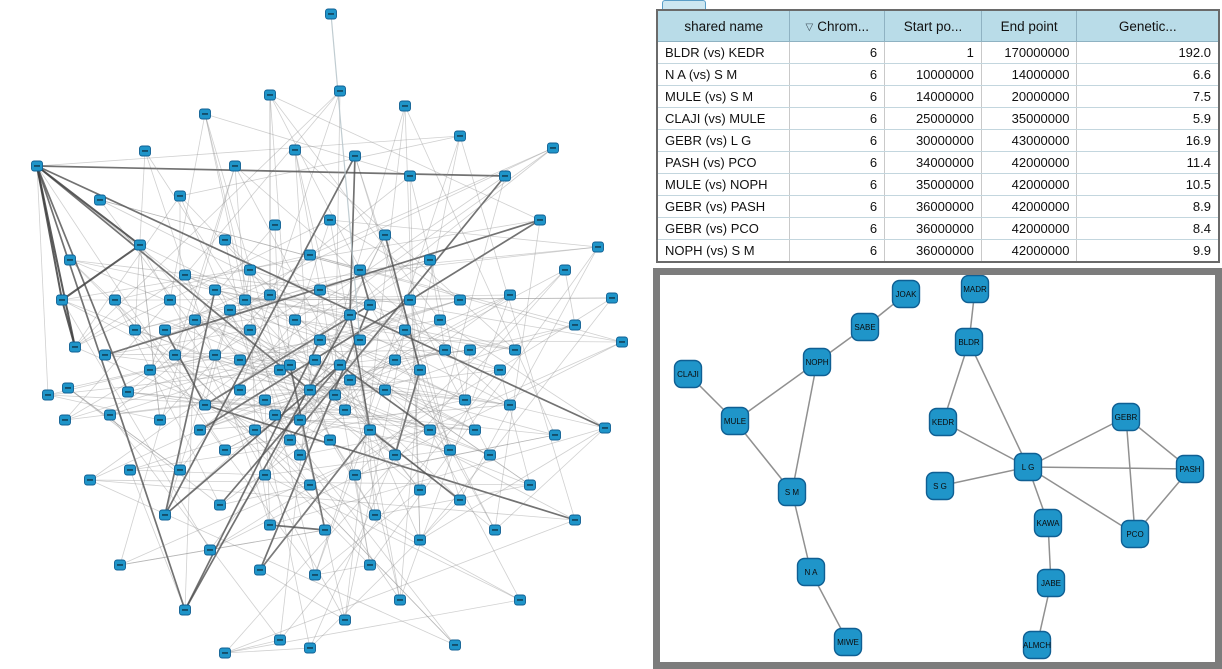 The image size is (1222, 669). Describe the element at coordinates (804, 427) in the screenshot. I see `network-edge-NOPH-SM` at that location.